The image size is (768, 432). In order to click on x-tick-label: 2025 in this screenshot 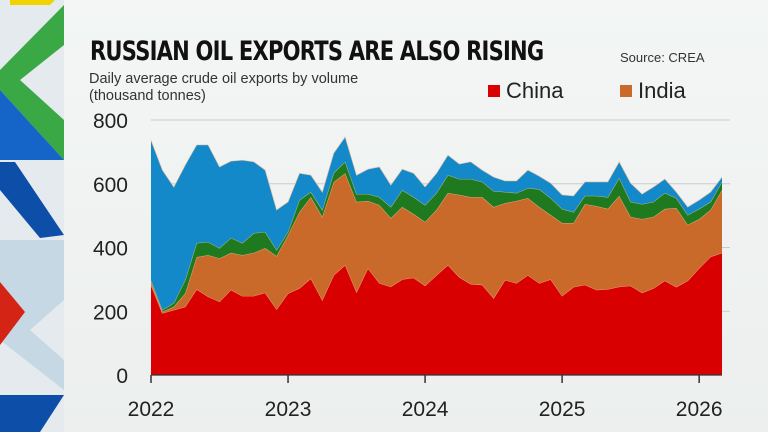, I will do `click(562, 409)`.